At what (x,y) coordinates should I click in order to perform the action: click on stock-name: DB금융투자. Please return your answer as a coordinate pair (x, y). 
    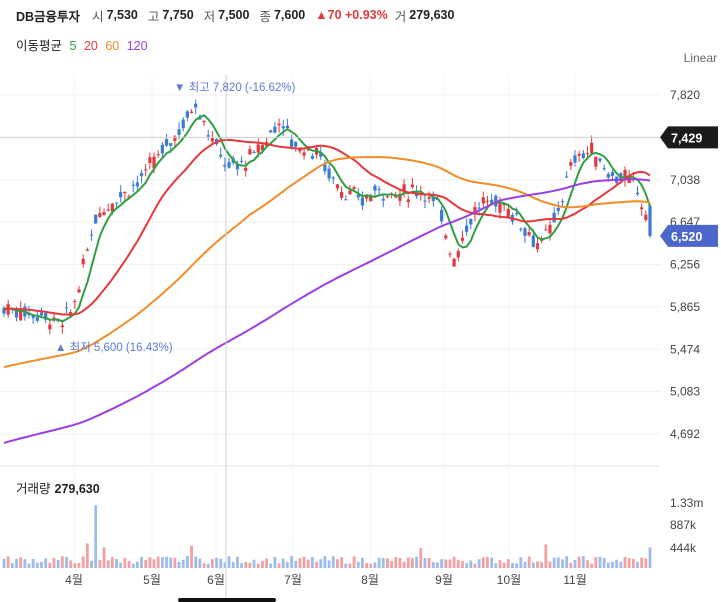
    Looking at the image, I should click on (48, 16).